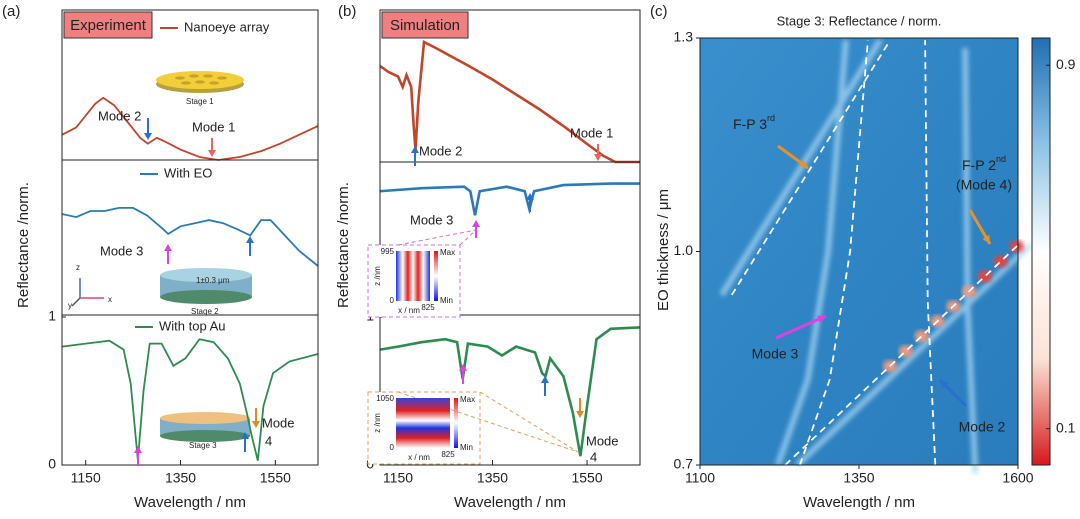 This screenshot has height=519, width=1080. I want to click on panel-label: (b), so click(347, 11).